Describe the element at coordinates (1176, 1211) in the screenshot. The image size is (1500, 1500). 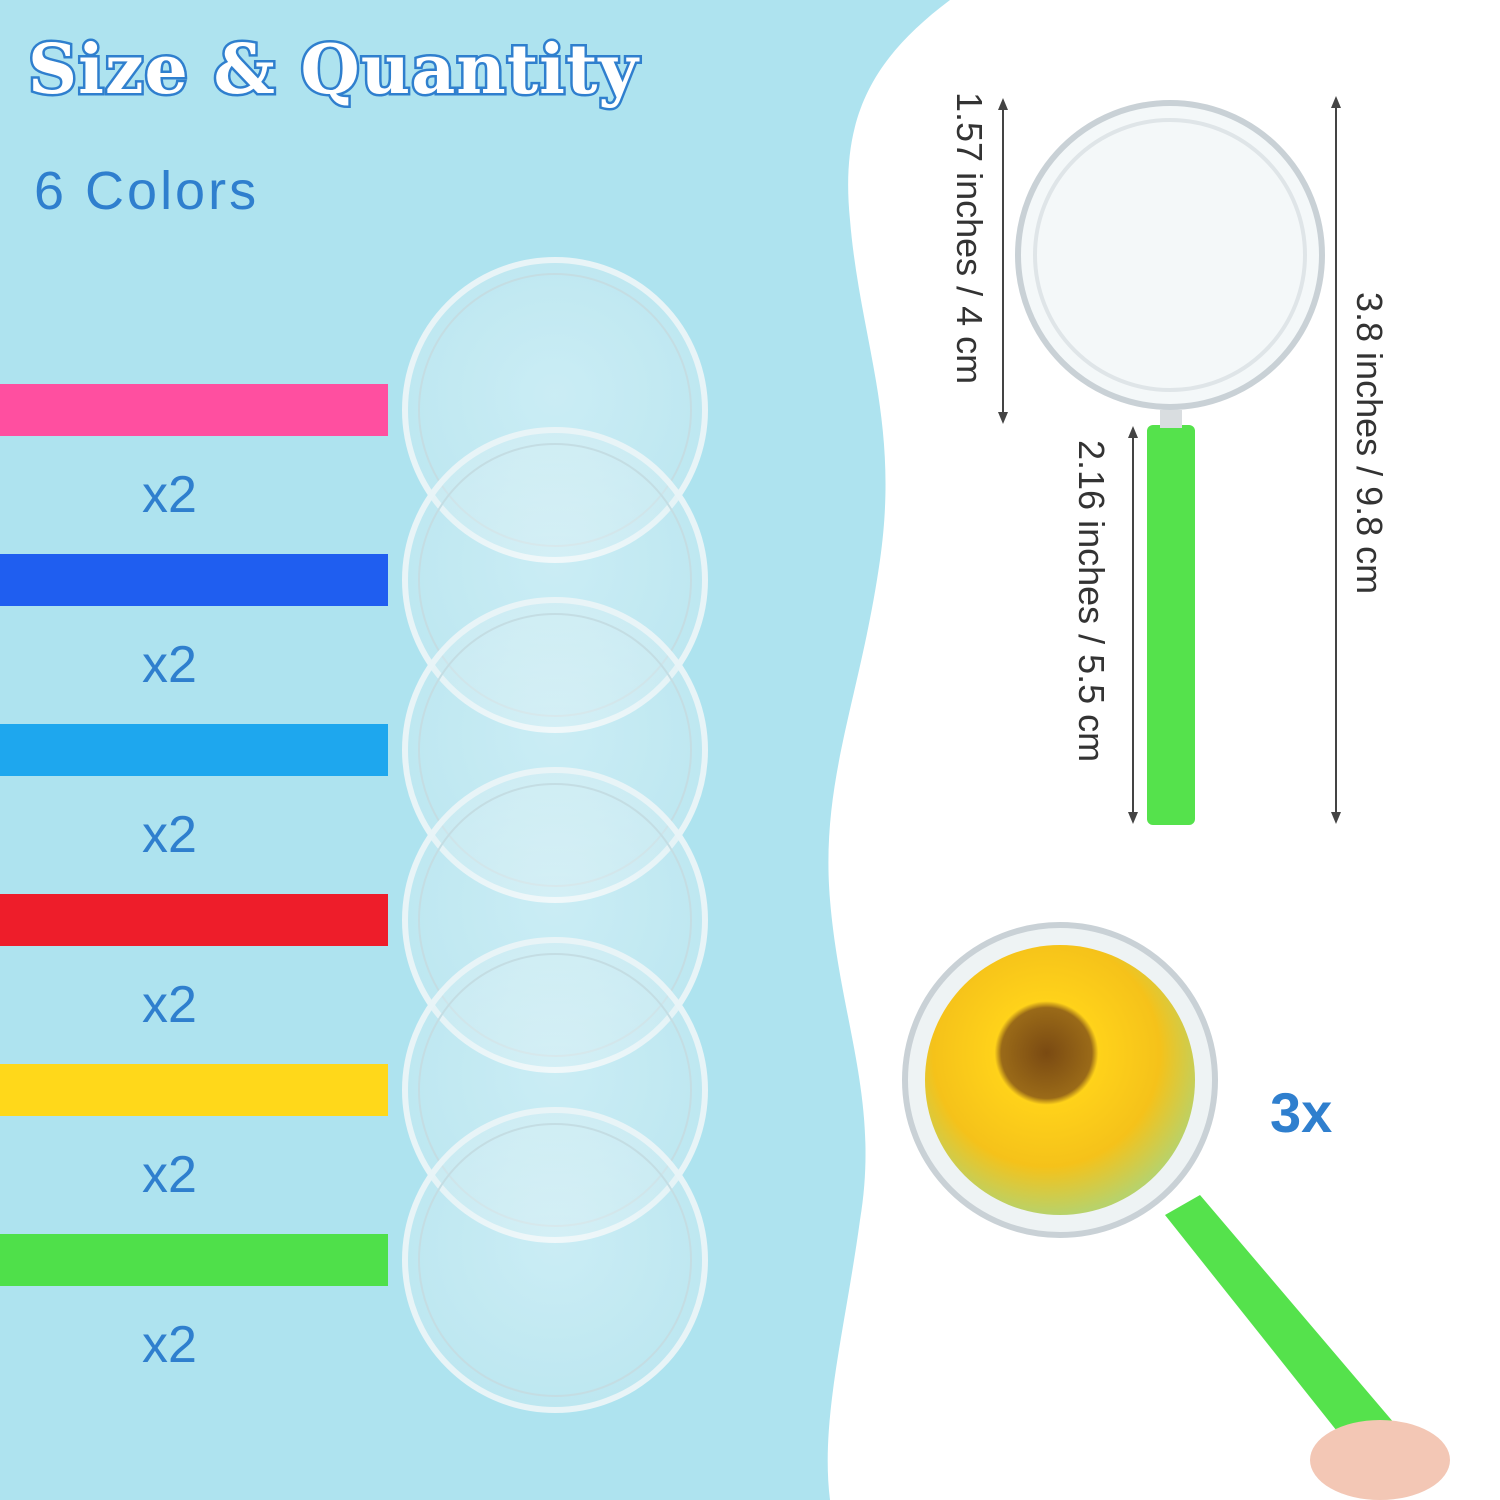
I see `sunflower-magnifier` at that location.